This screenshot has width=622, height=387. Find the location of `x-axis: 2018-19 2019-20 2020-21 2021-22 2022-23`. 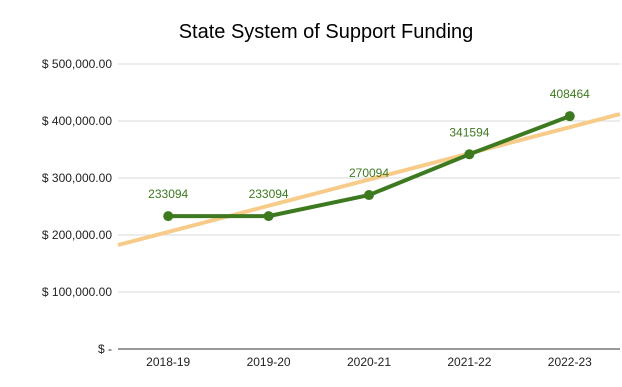

x-axis: 2018-19 2019-20 2020-21 2021-22 2022-23 is located at coordinates (369, 362).